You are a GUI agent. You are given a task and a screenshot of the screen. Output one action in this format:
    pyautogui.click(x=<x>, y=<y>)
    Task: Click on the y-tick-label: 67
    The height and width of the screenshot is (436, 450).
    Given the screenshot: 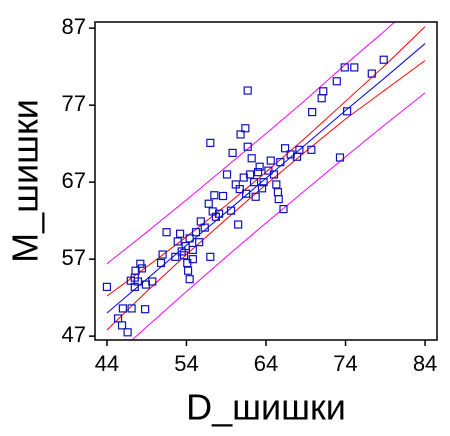 What is the action you would take?
    pyautogui.click(x=74, y=180)
    